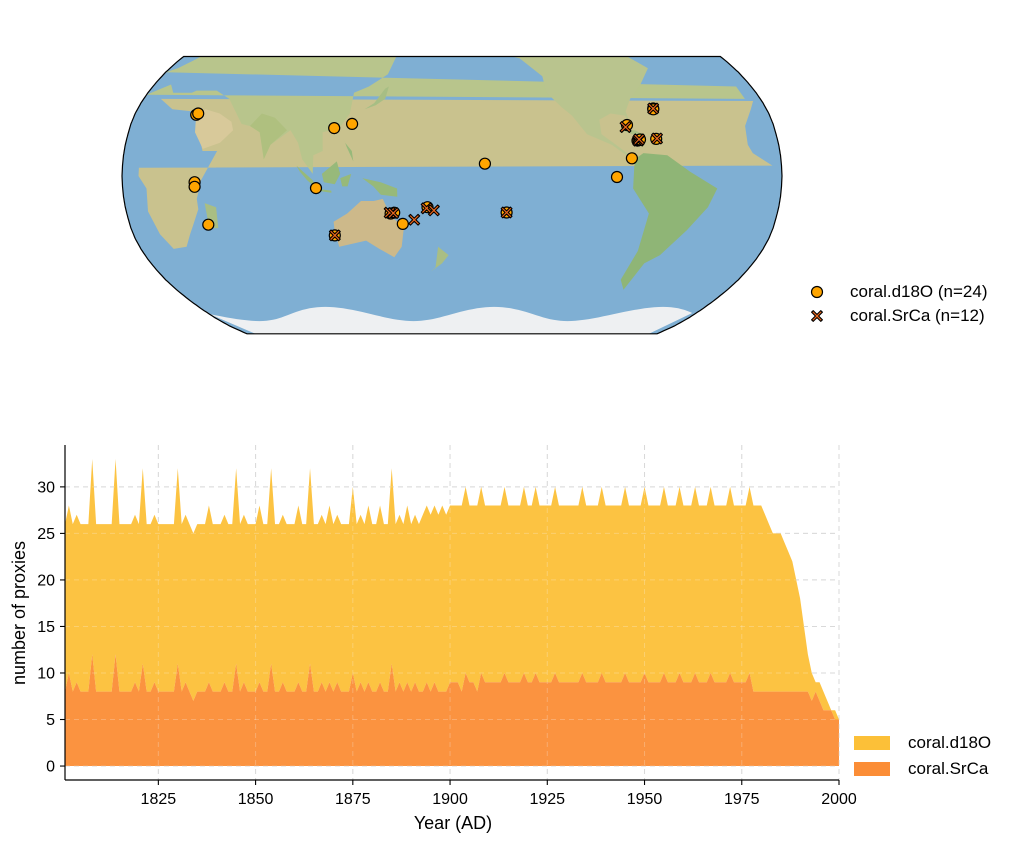 The image size is (1016, 847). I want to click on chart-legend-item-d18O: coral.d18O, so click(934, 743).